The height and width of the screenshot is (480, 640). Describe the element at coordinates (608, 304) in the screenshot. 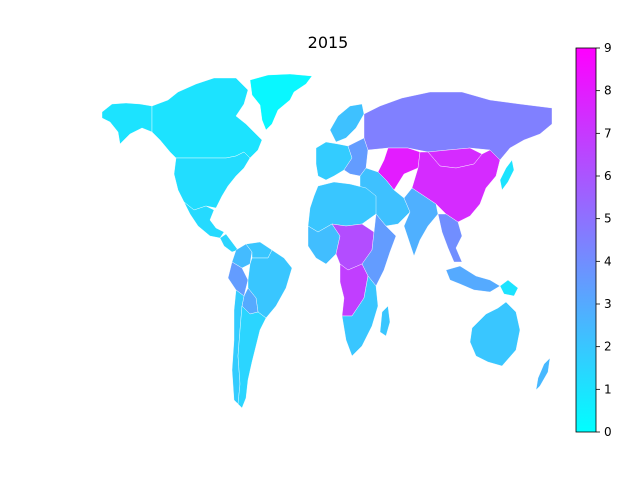

I see `colorbar-tick-label: 3` at that location.